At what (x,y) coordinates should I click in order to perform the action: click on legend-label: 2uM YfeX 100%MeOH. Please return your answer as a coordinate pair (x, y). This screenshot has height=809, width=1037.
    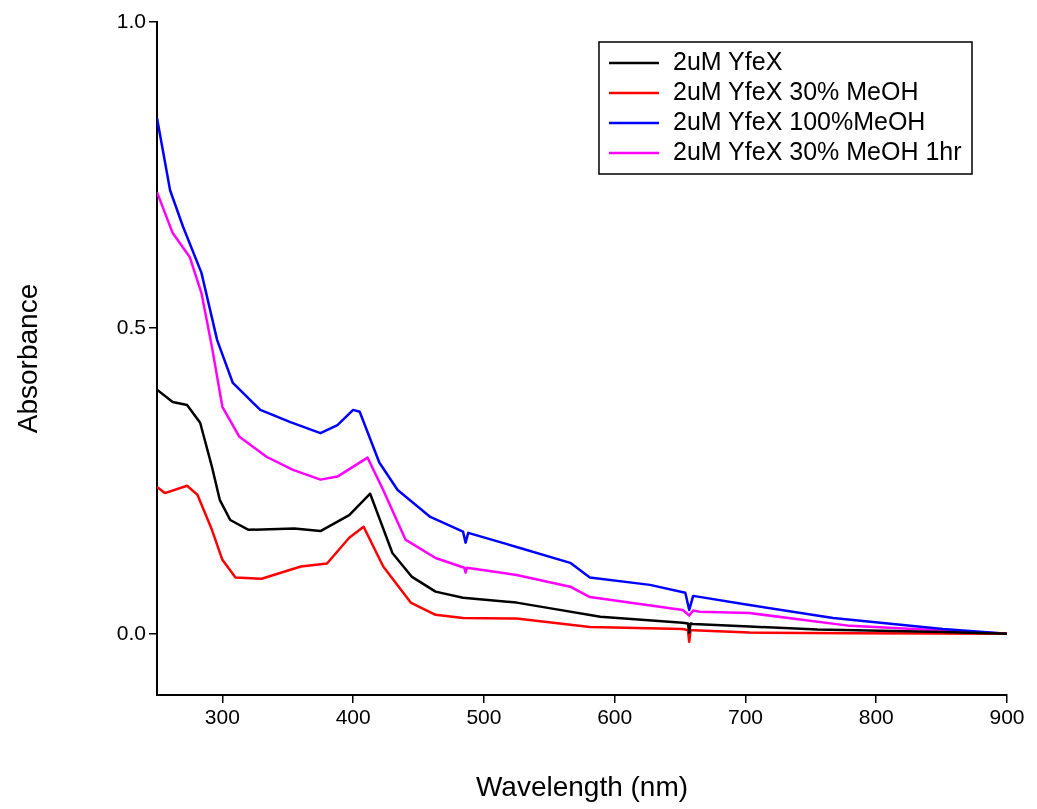
    Looking at the image, I should click on (799, 120).